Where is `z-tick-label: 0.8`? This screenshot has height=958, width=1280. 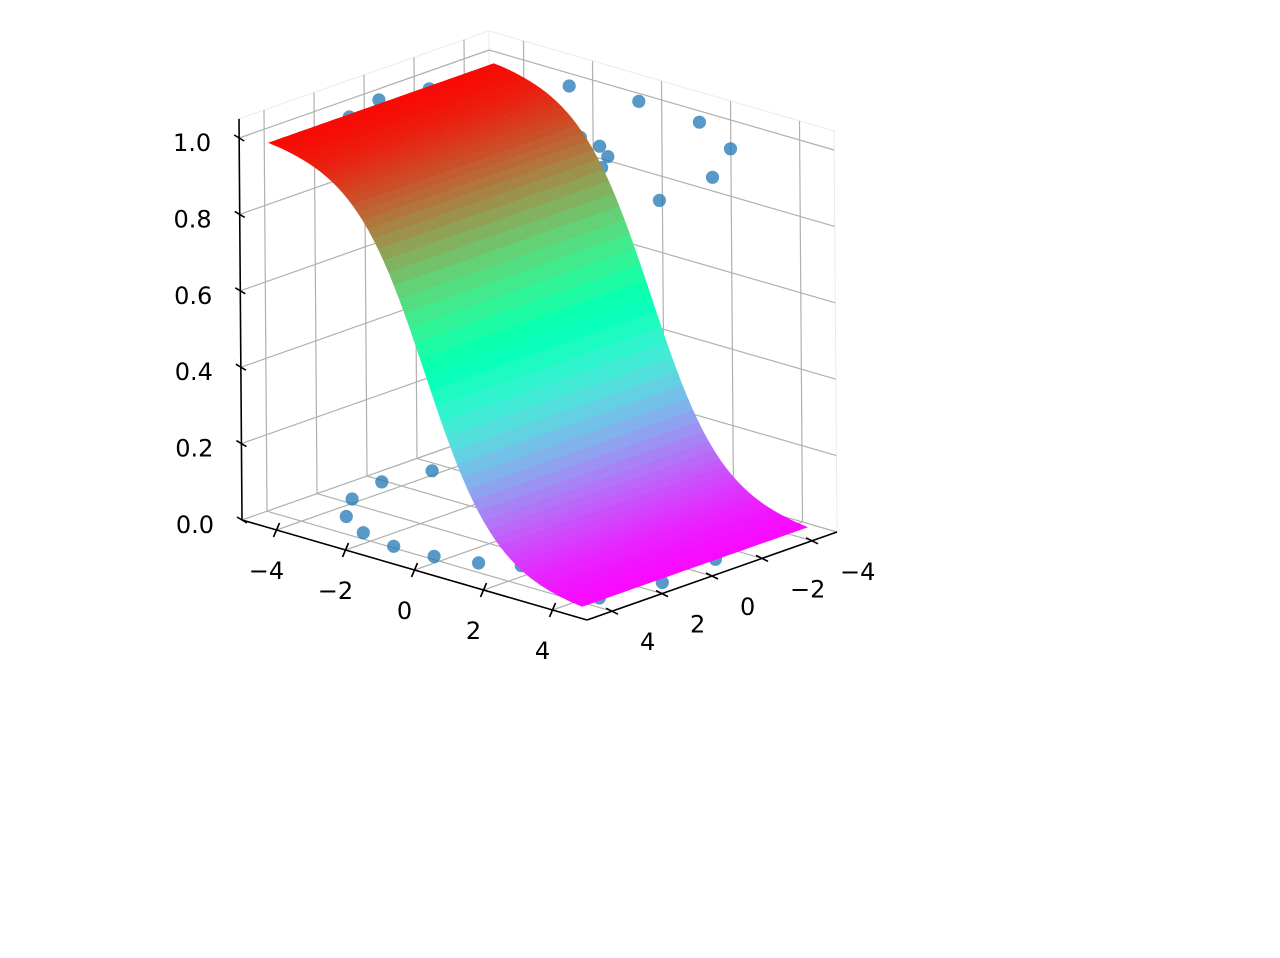
z-tick-label: 0.8 is located at coordinates (193, 219).